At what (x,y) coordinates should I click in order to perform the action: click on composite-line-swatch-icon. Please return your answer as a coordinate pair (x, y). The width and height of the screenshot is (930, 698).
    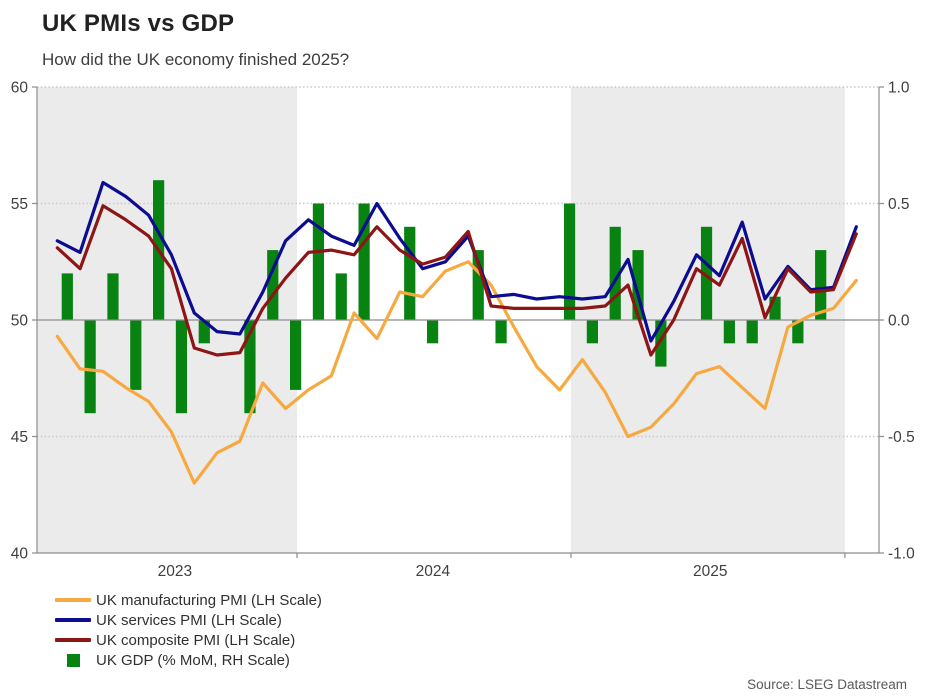
    Looking at the image, I should click on (73, 640).